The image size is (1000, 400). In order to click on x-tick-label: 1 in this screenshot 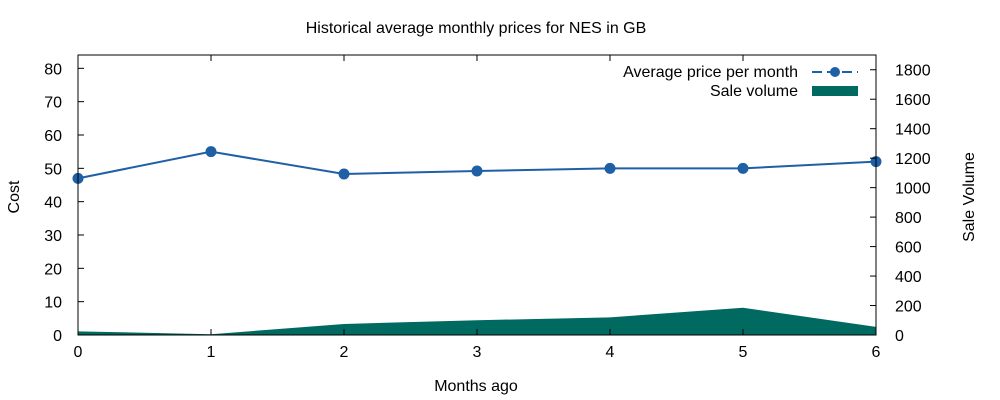, I will do `click(211, 352)`.